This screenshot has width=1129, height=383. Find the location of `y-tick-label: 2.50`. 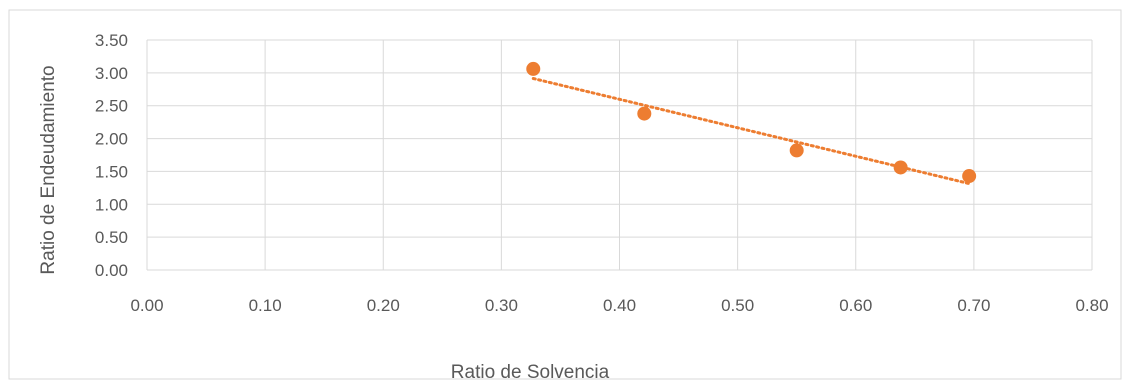

y-tick-label: 2.50 is located at coordinates (111, 106).